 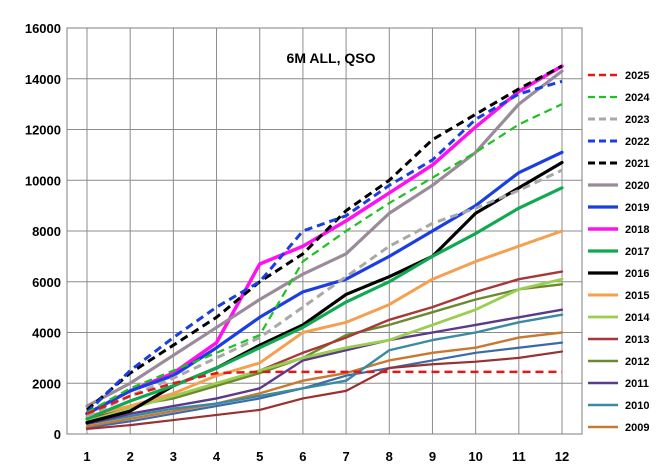 I want to click on legend-label: 2015, so click(x=637, y=296).